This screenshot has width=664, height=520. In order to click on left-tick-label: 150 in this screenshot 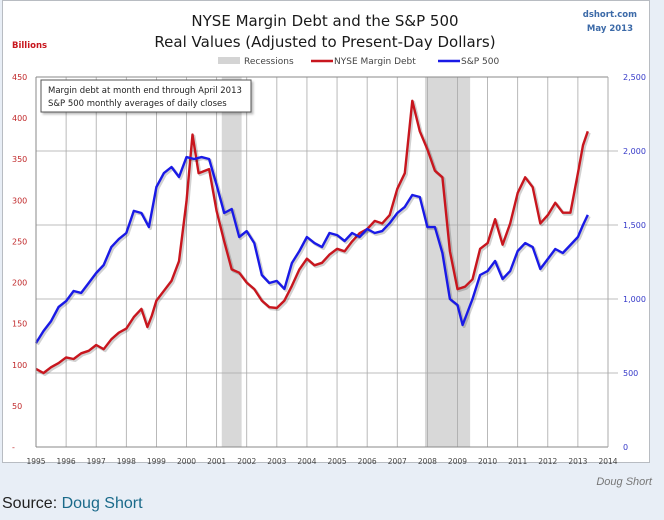, I will do `click(19, 324)`.